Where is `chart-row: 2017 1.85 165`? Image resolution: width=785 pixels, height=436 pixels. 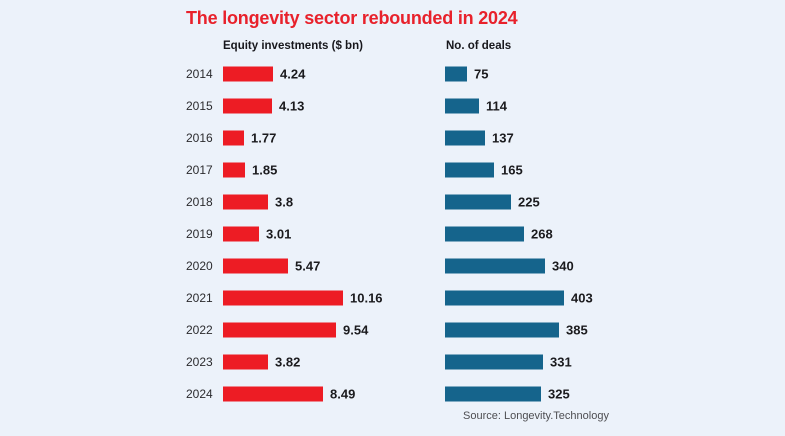 chart-row: 2017 1.85 165 is located at coordinates (466, 170).